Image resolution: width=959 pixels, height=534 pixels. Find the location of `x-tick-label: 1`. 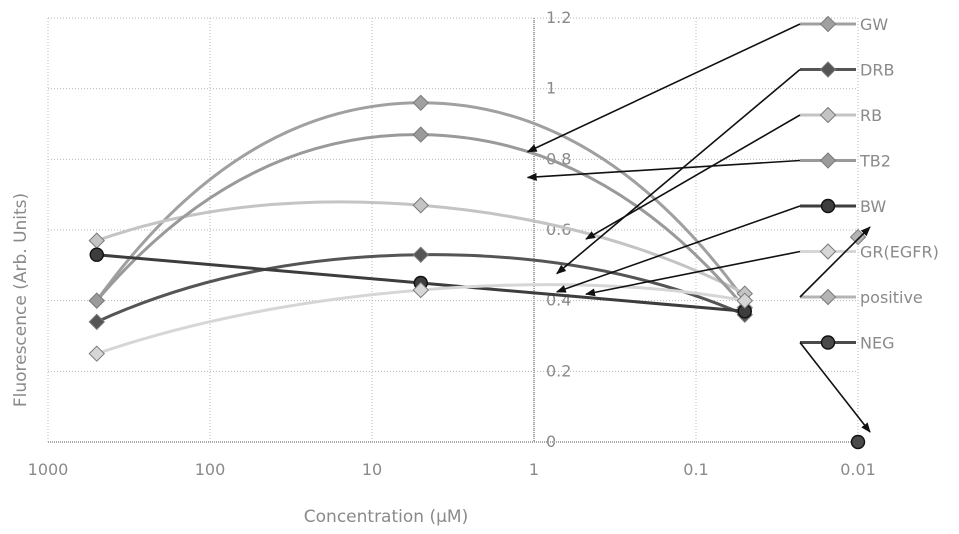

x-tick-label: 1 is located at coordinates (534, 469).